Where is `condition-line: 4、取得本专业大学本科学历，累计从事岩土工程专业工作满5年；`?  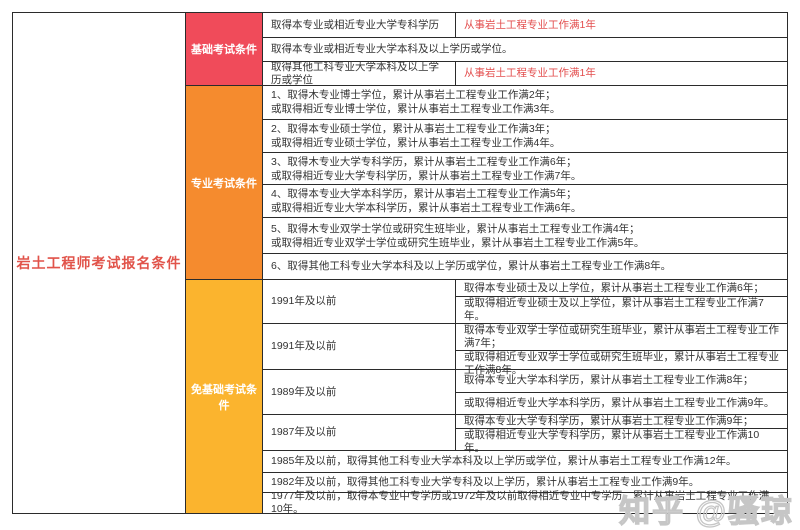 condition-line: 4、取得本专业大学本科学历，累计从事岩土工程专业工作满5年； is located at coordinates (424, 194).